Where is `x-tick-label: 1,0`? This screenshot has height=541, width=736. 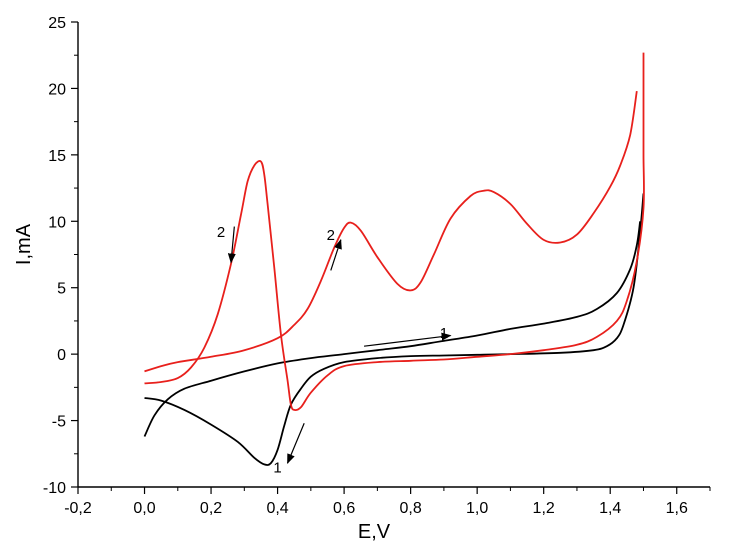
x-tick-label: 1,0 is located at coordinates (477, 508).